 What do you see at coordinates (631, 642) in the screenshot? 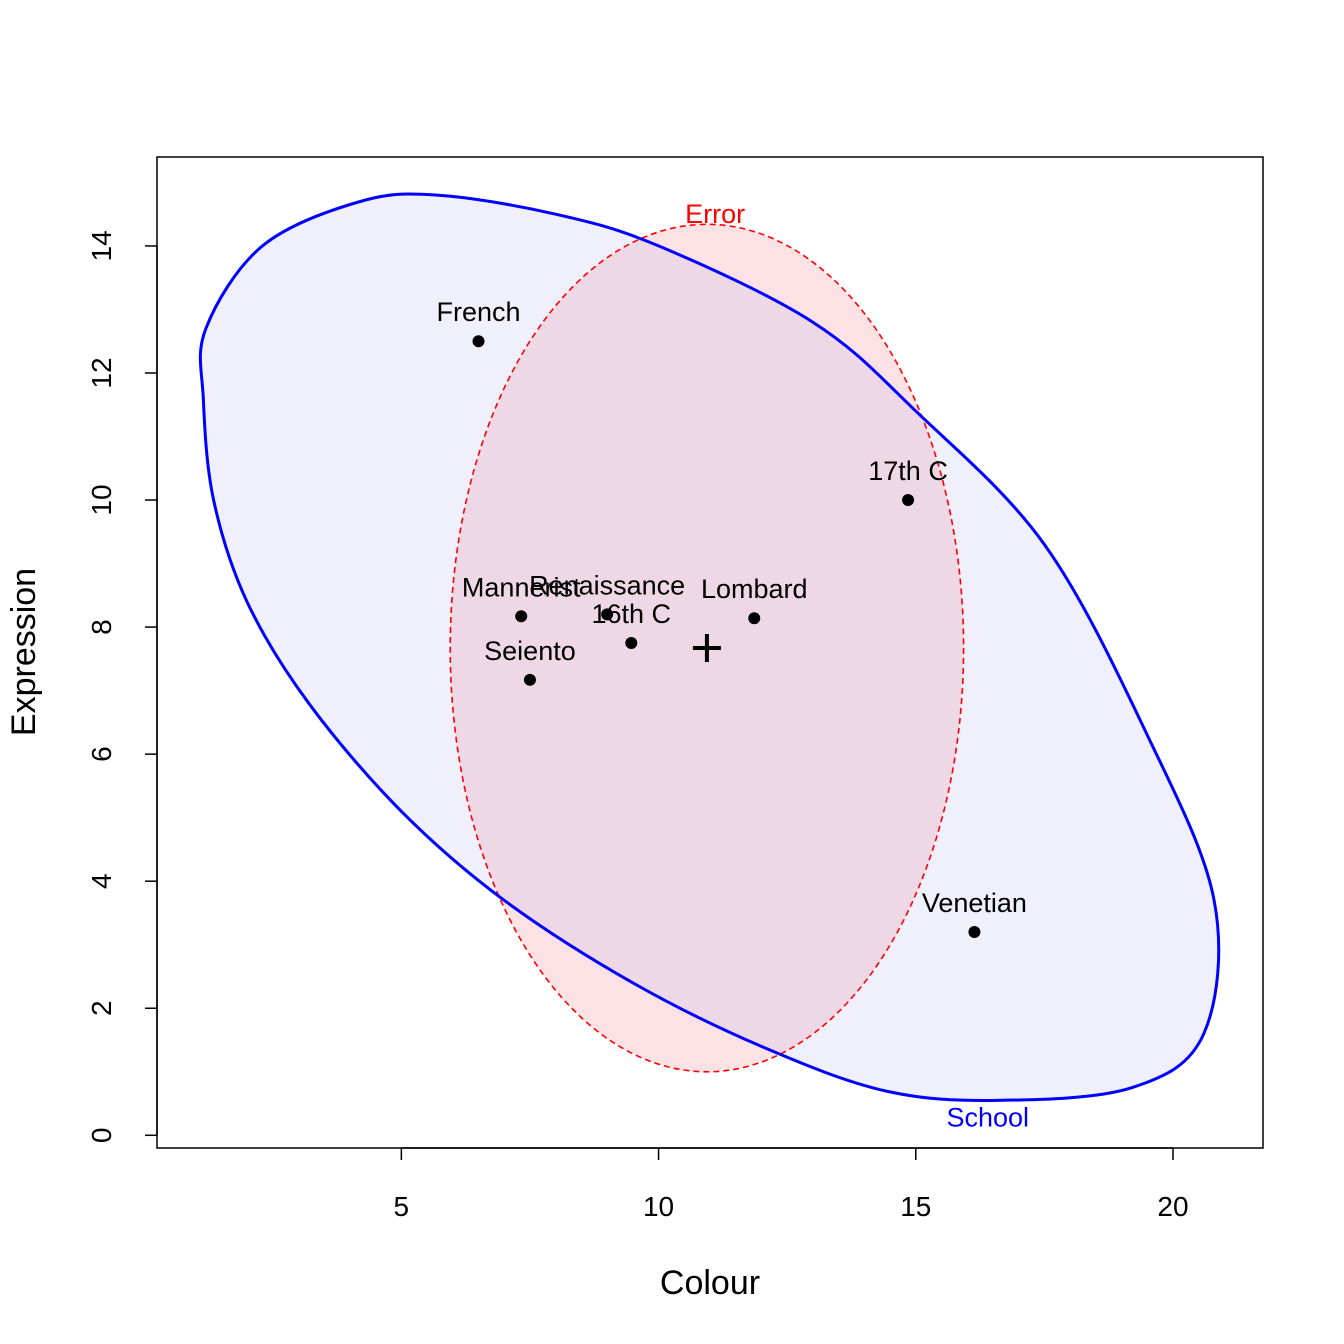
I see `point-16th-c` at bounding box center [631, 642].